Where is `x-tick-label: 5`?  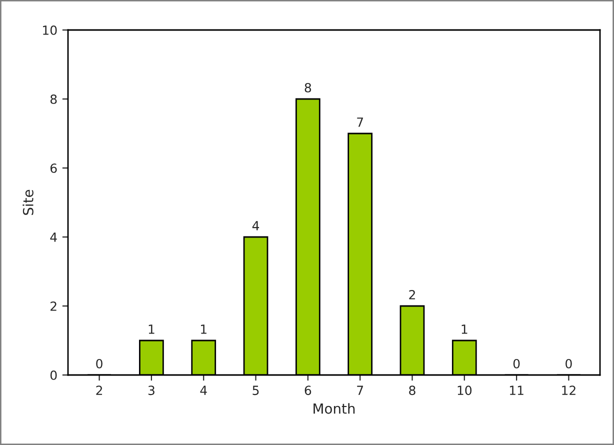 x-tick-label: 5 is located at coordinates (255, 391).